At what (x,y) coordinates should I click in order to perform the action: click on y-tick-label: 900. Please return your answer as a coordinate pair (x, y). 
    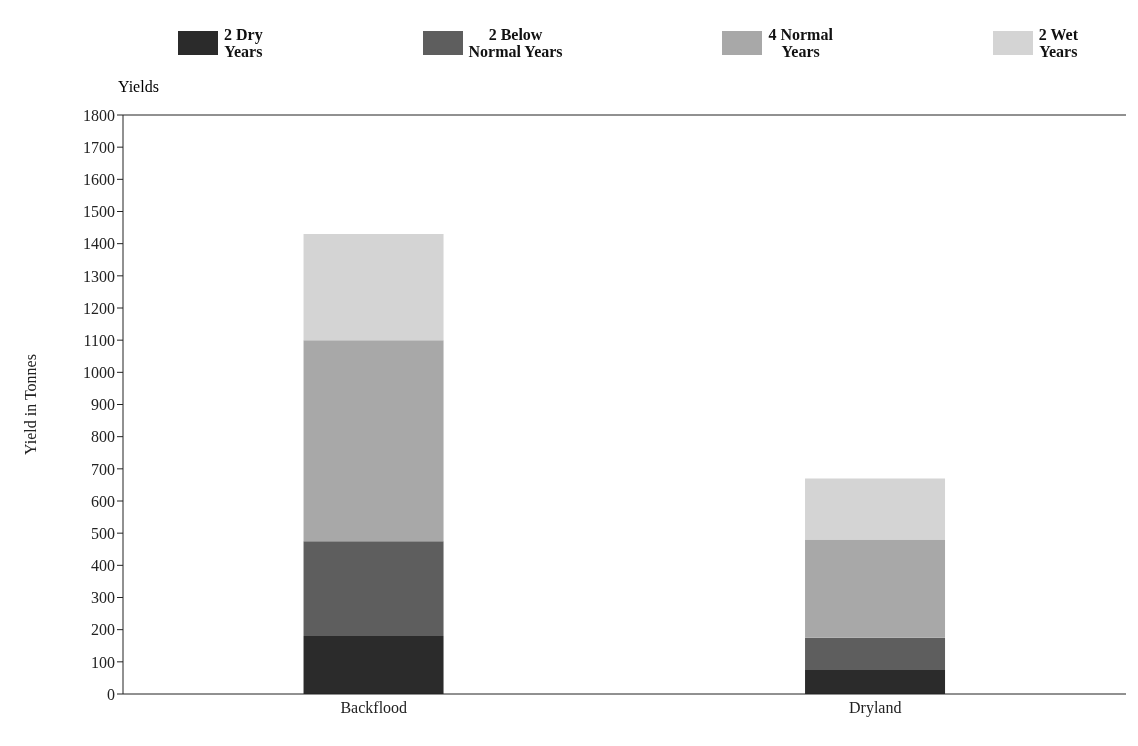
    Looking at the image, I should click on (103, 405).